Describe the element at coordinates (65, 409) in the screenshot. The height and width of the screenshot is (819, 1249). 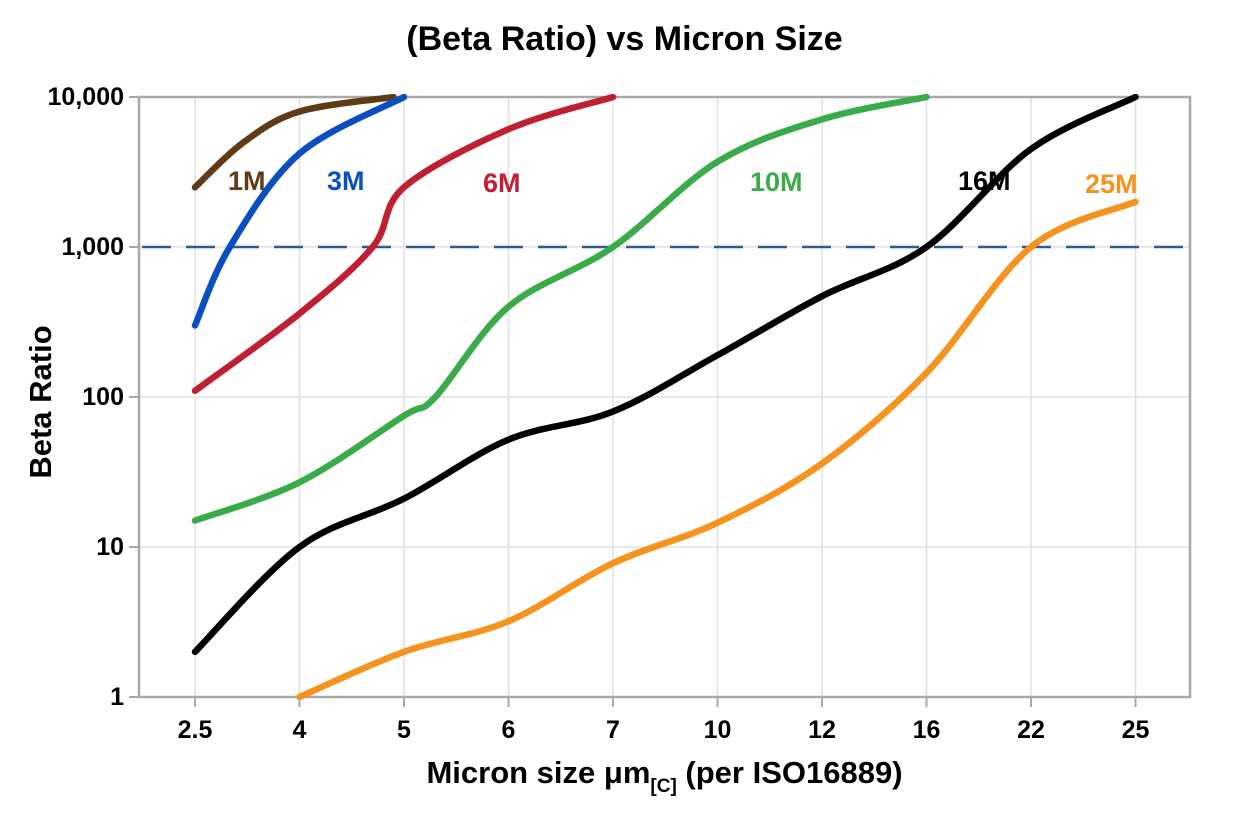
I see `y-tick-labels: 1 10 100 1,000 10,000` at that location.